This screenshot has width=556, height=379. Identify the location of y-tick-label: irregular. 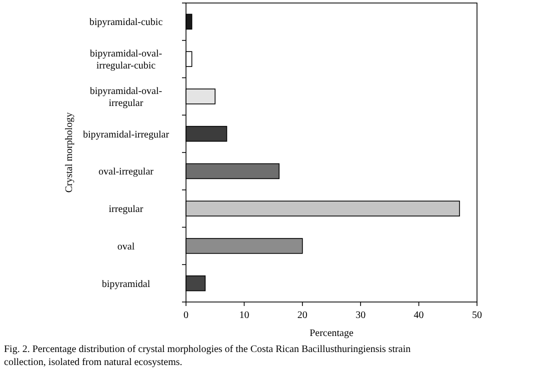
(126, 210).